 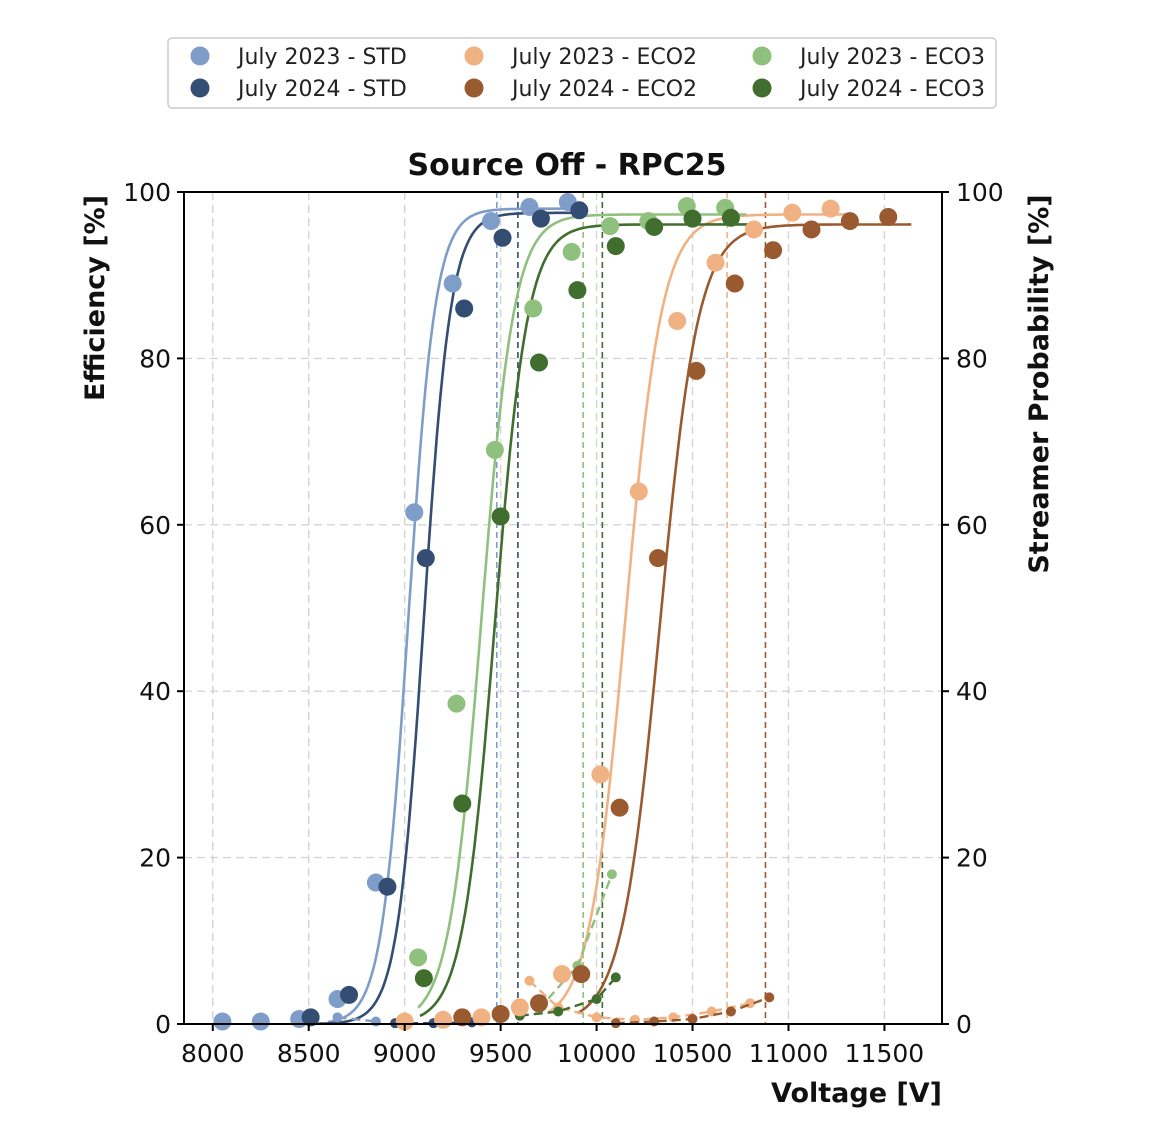 I want to click on legend-label: July 2024 - ECO3, so click(x=891, y=89).